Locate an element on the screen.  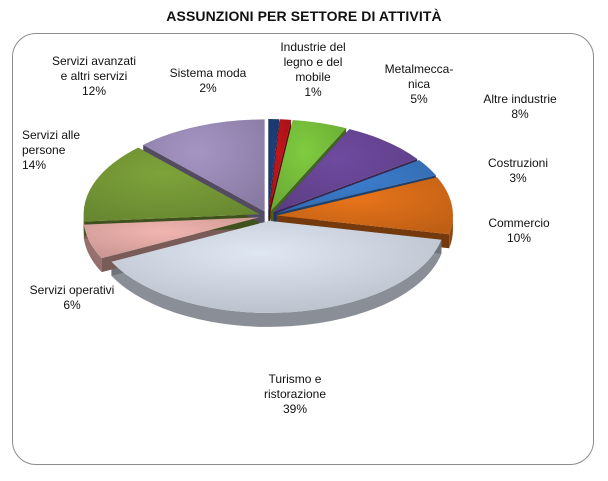
slice-label-name: Servizi alle is located at coordinates (51, 135).